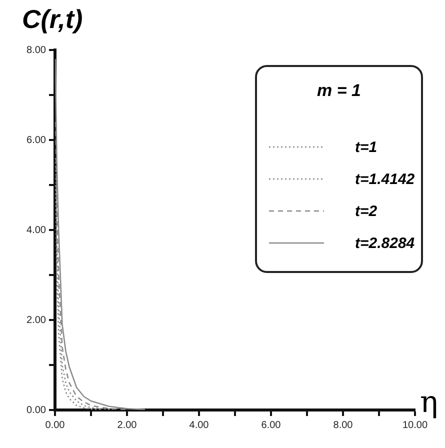  Describe the element at coordinates (366, 147) in the screenshot. I see `legend-label: t=1` at that location.